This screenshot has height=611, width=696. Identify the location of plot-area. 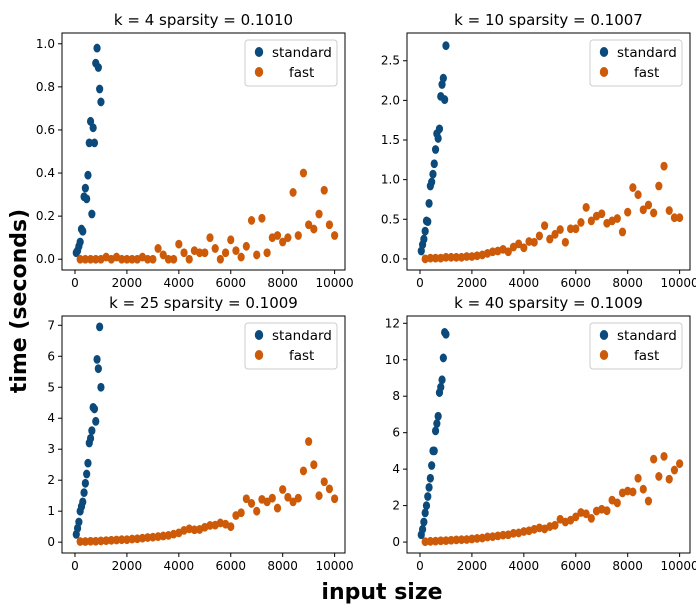
(205, 153).